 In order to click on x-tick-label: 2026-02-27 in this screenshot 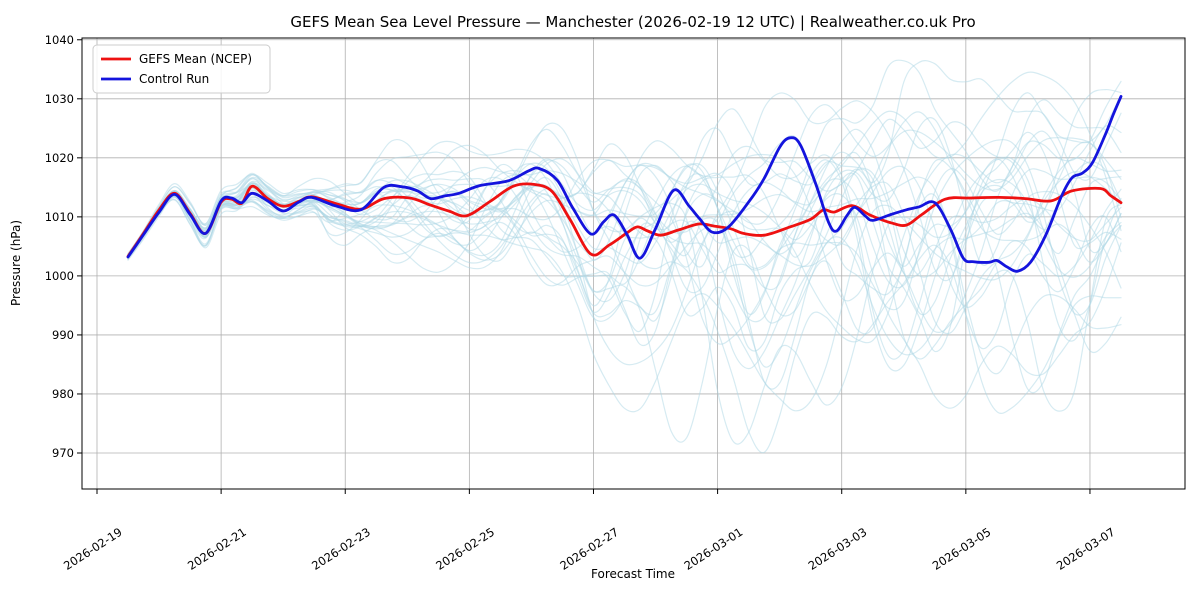, I will do `click(589, 549)`.